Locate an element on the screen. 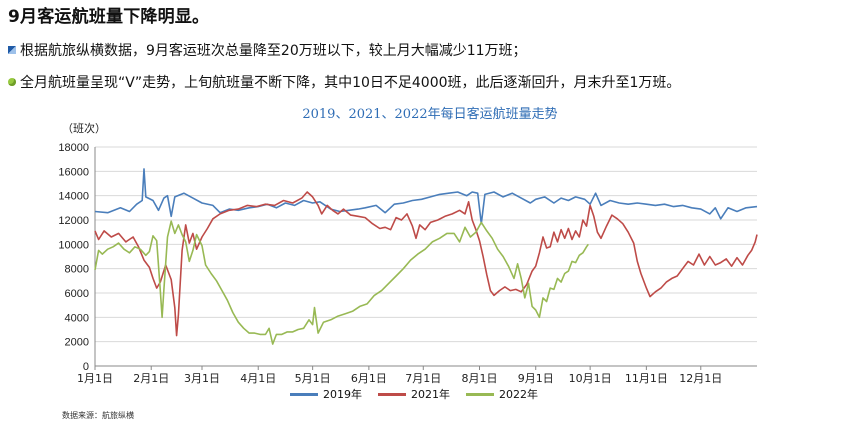  x-tick-label: 7月1日 is located at coordinates (423, 378).